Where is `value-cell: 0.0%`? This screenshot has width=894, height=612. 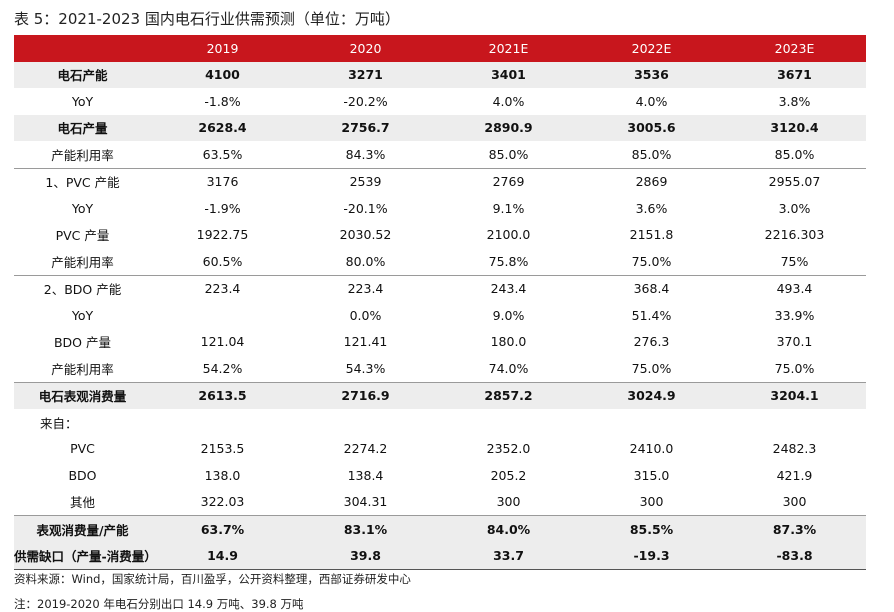
value-cell: 0.0% is located at coordinates (365, 315).